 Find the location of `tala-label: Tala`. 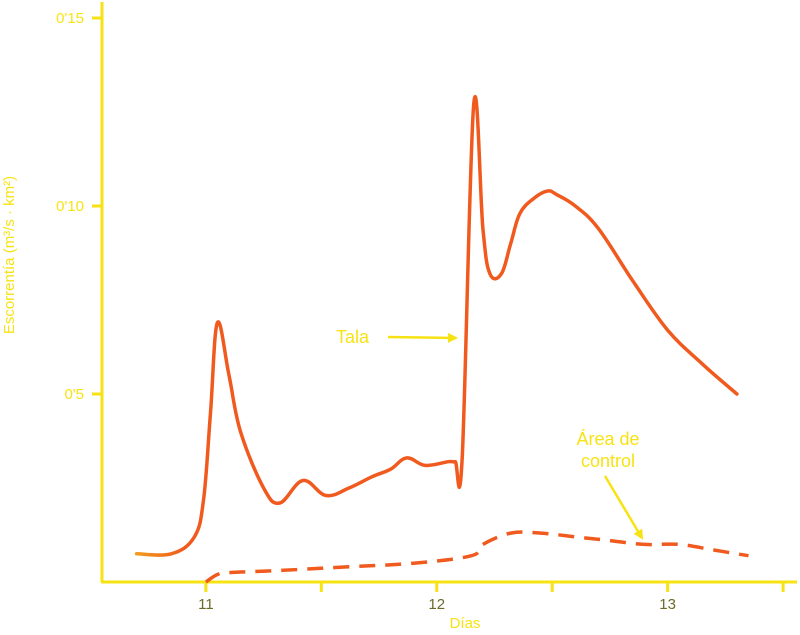

tala-label: Tala is located at coordinates (353, 337).